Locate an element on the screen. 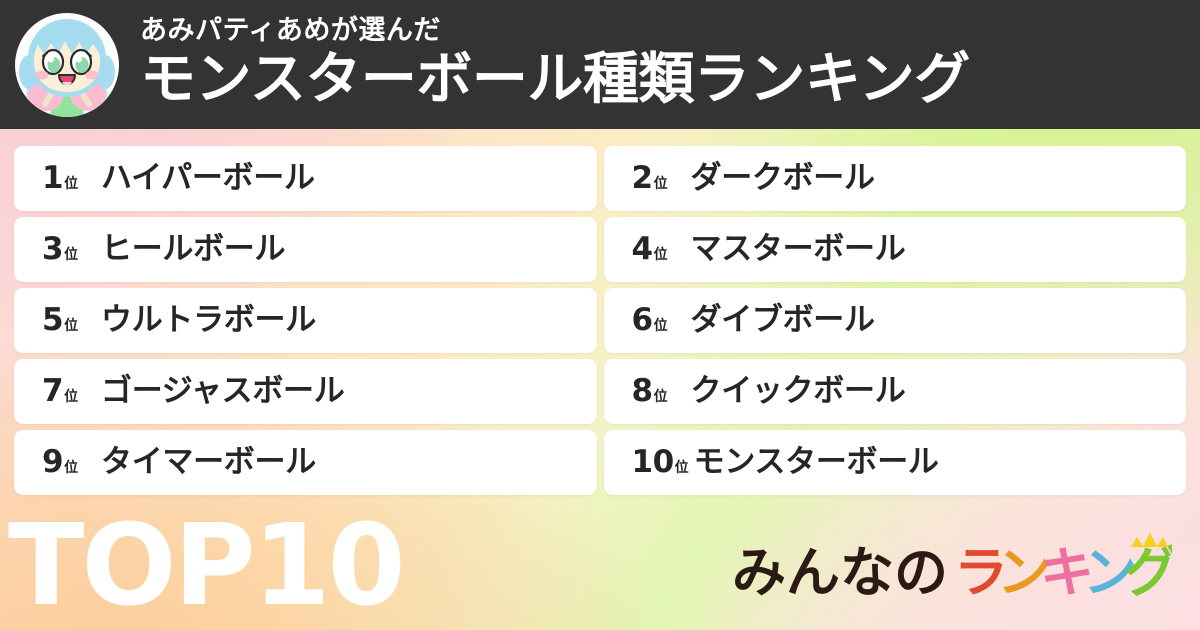  brand-letter-n2: ン is located at coordinates (1110, 572).